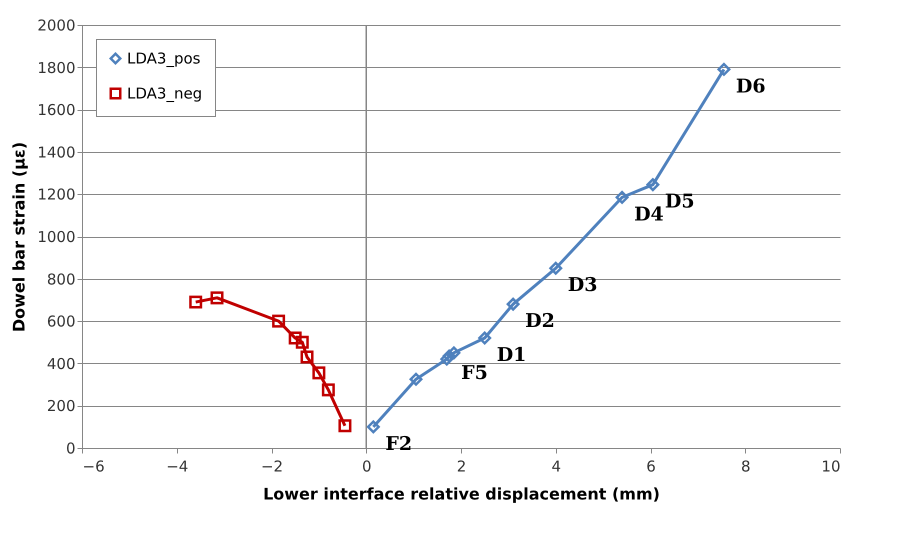  Describe the element at coordinates (649, 214) in the screenshot. I see `annotation: D4` at that location.